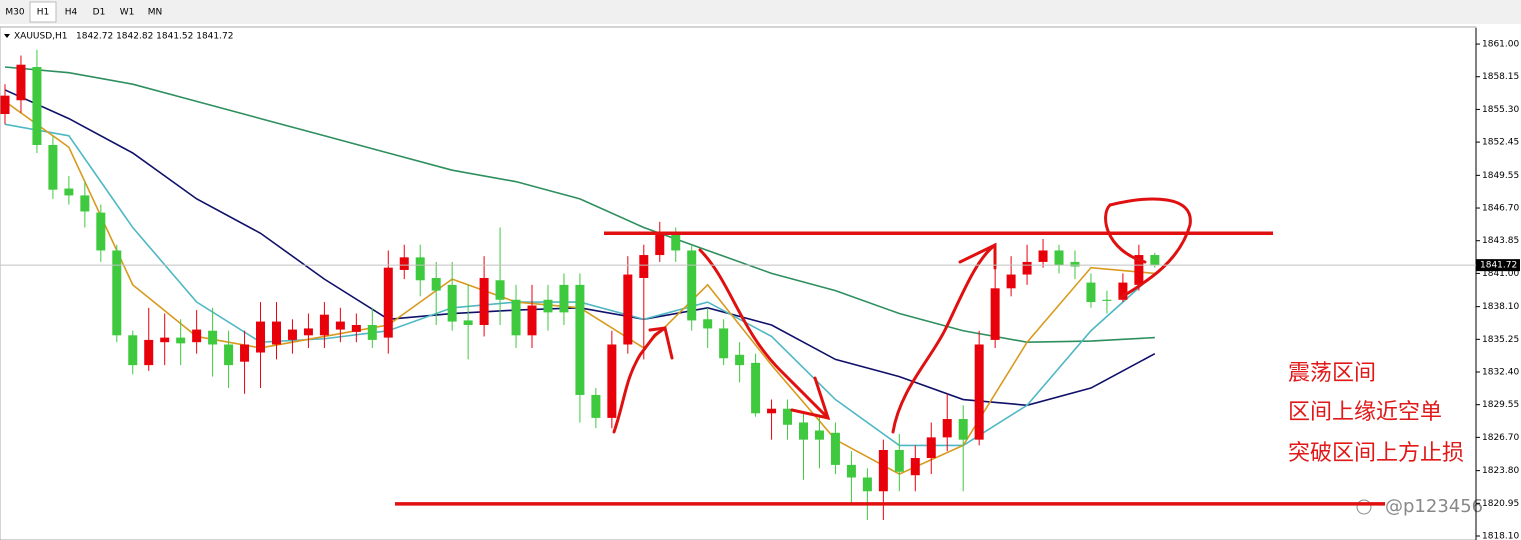  I want to click on toolbar-button: MN, so click(155, 13).